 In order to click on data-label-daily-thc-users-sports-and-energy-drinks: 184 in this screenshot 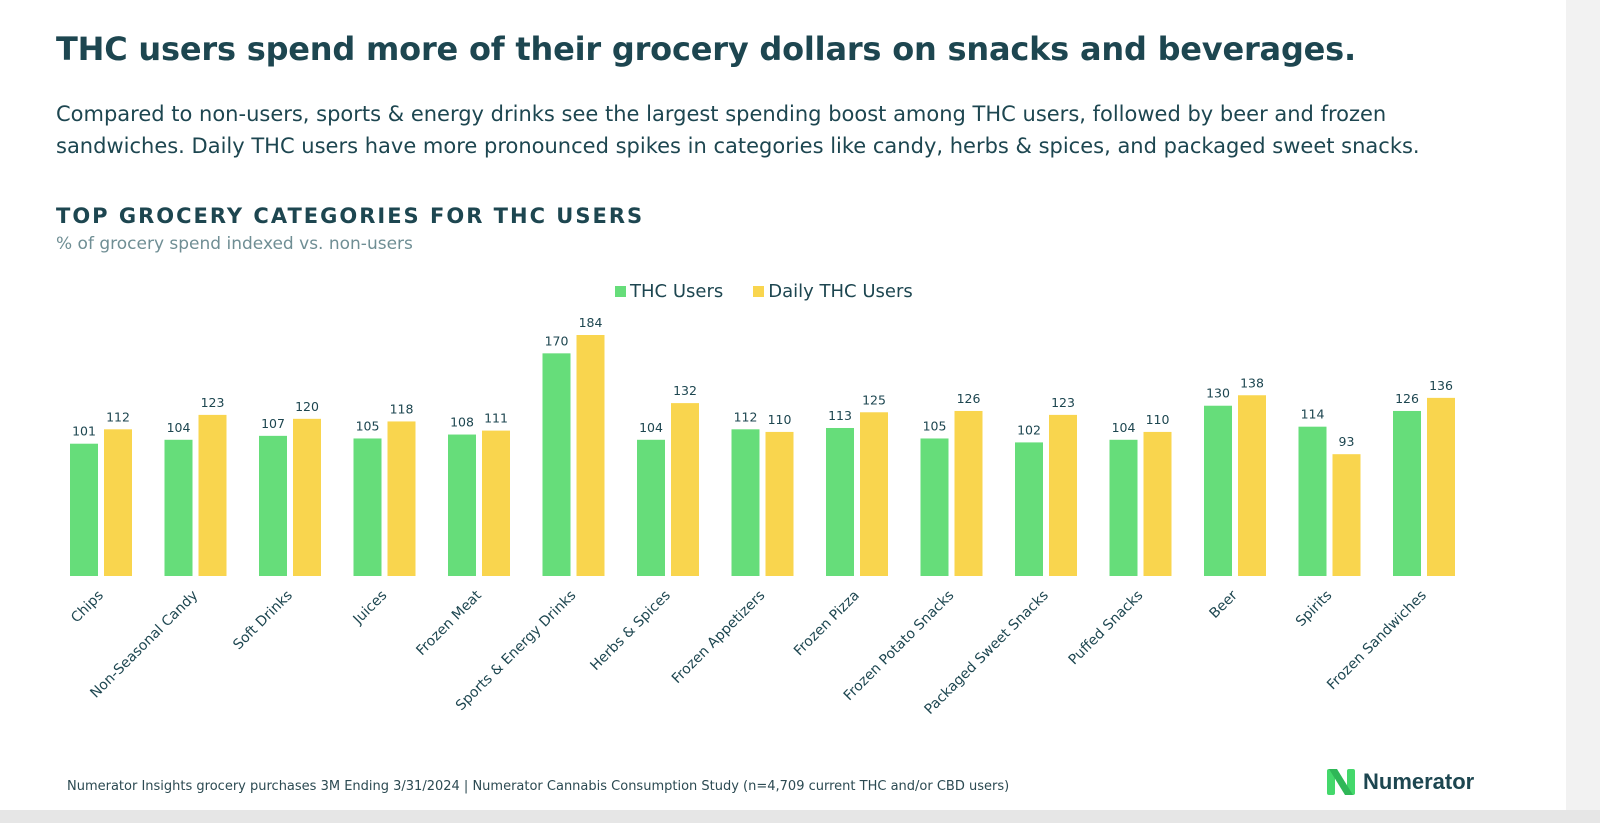, I will do `click(591, 322)`.